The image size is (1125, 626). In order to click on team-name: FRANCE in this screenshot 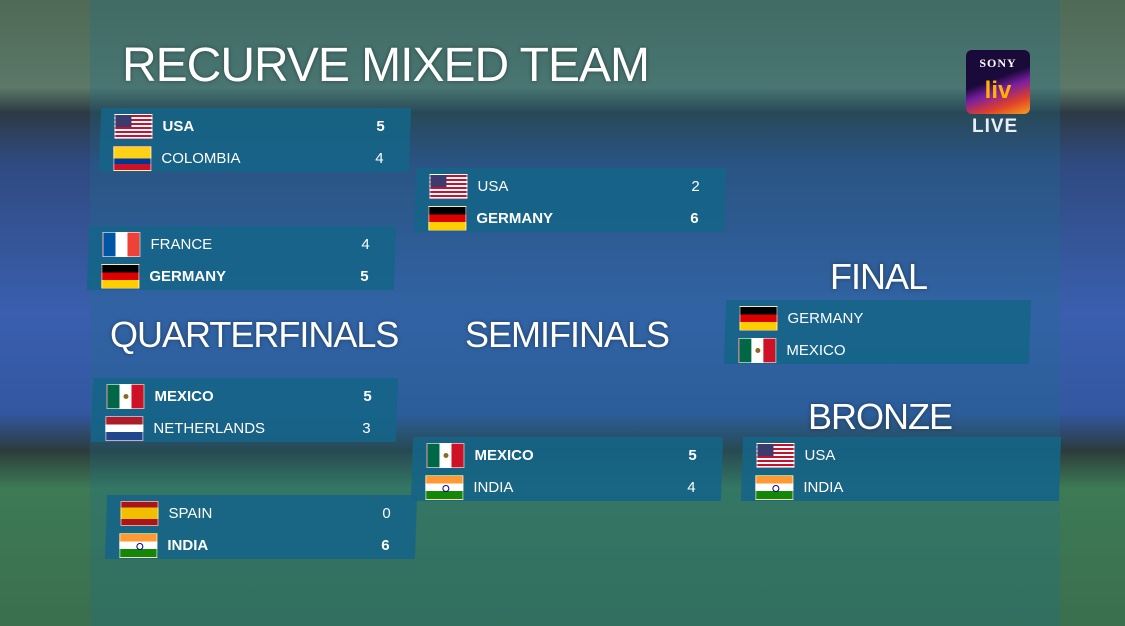, I will do `click(181, 244)`.